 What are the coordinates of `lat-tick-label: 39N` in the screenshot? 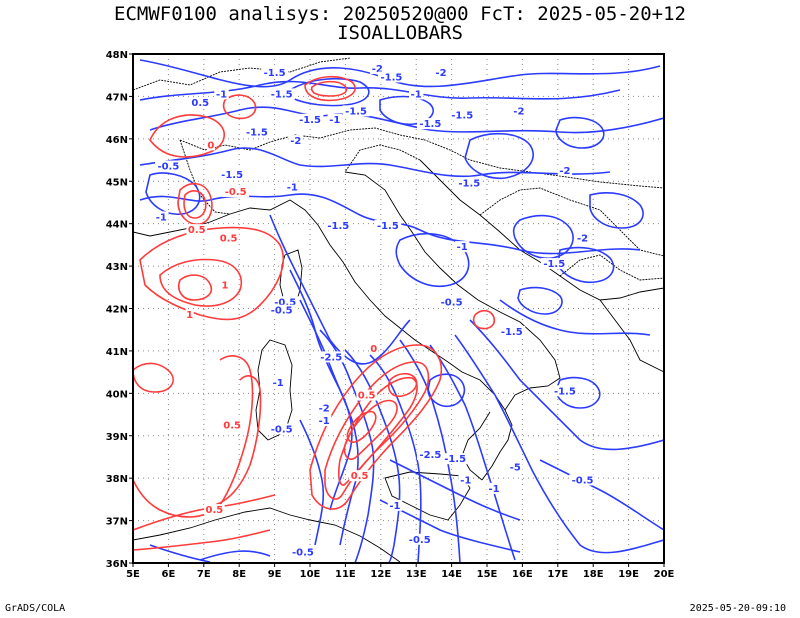 It's located at (117, 437).